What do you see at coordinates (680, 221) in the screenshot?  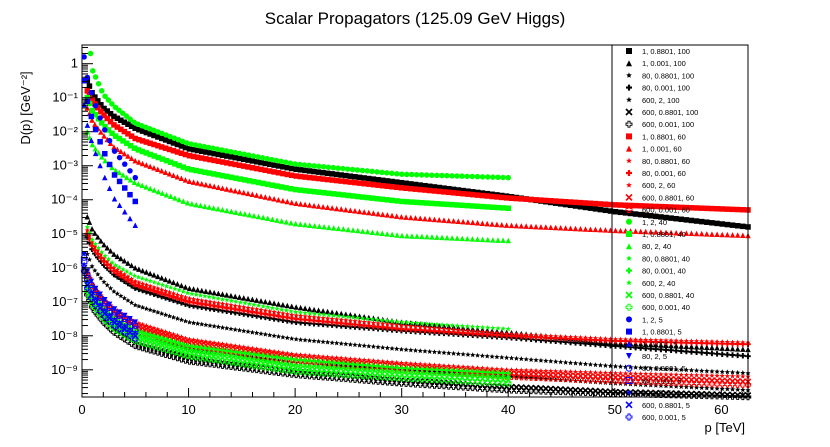 I see `legend-box` at bounding box center [680, 221].